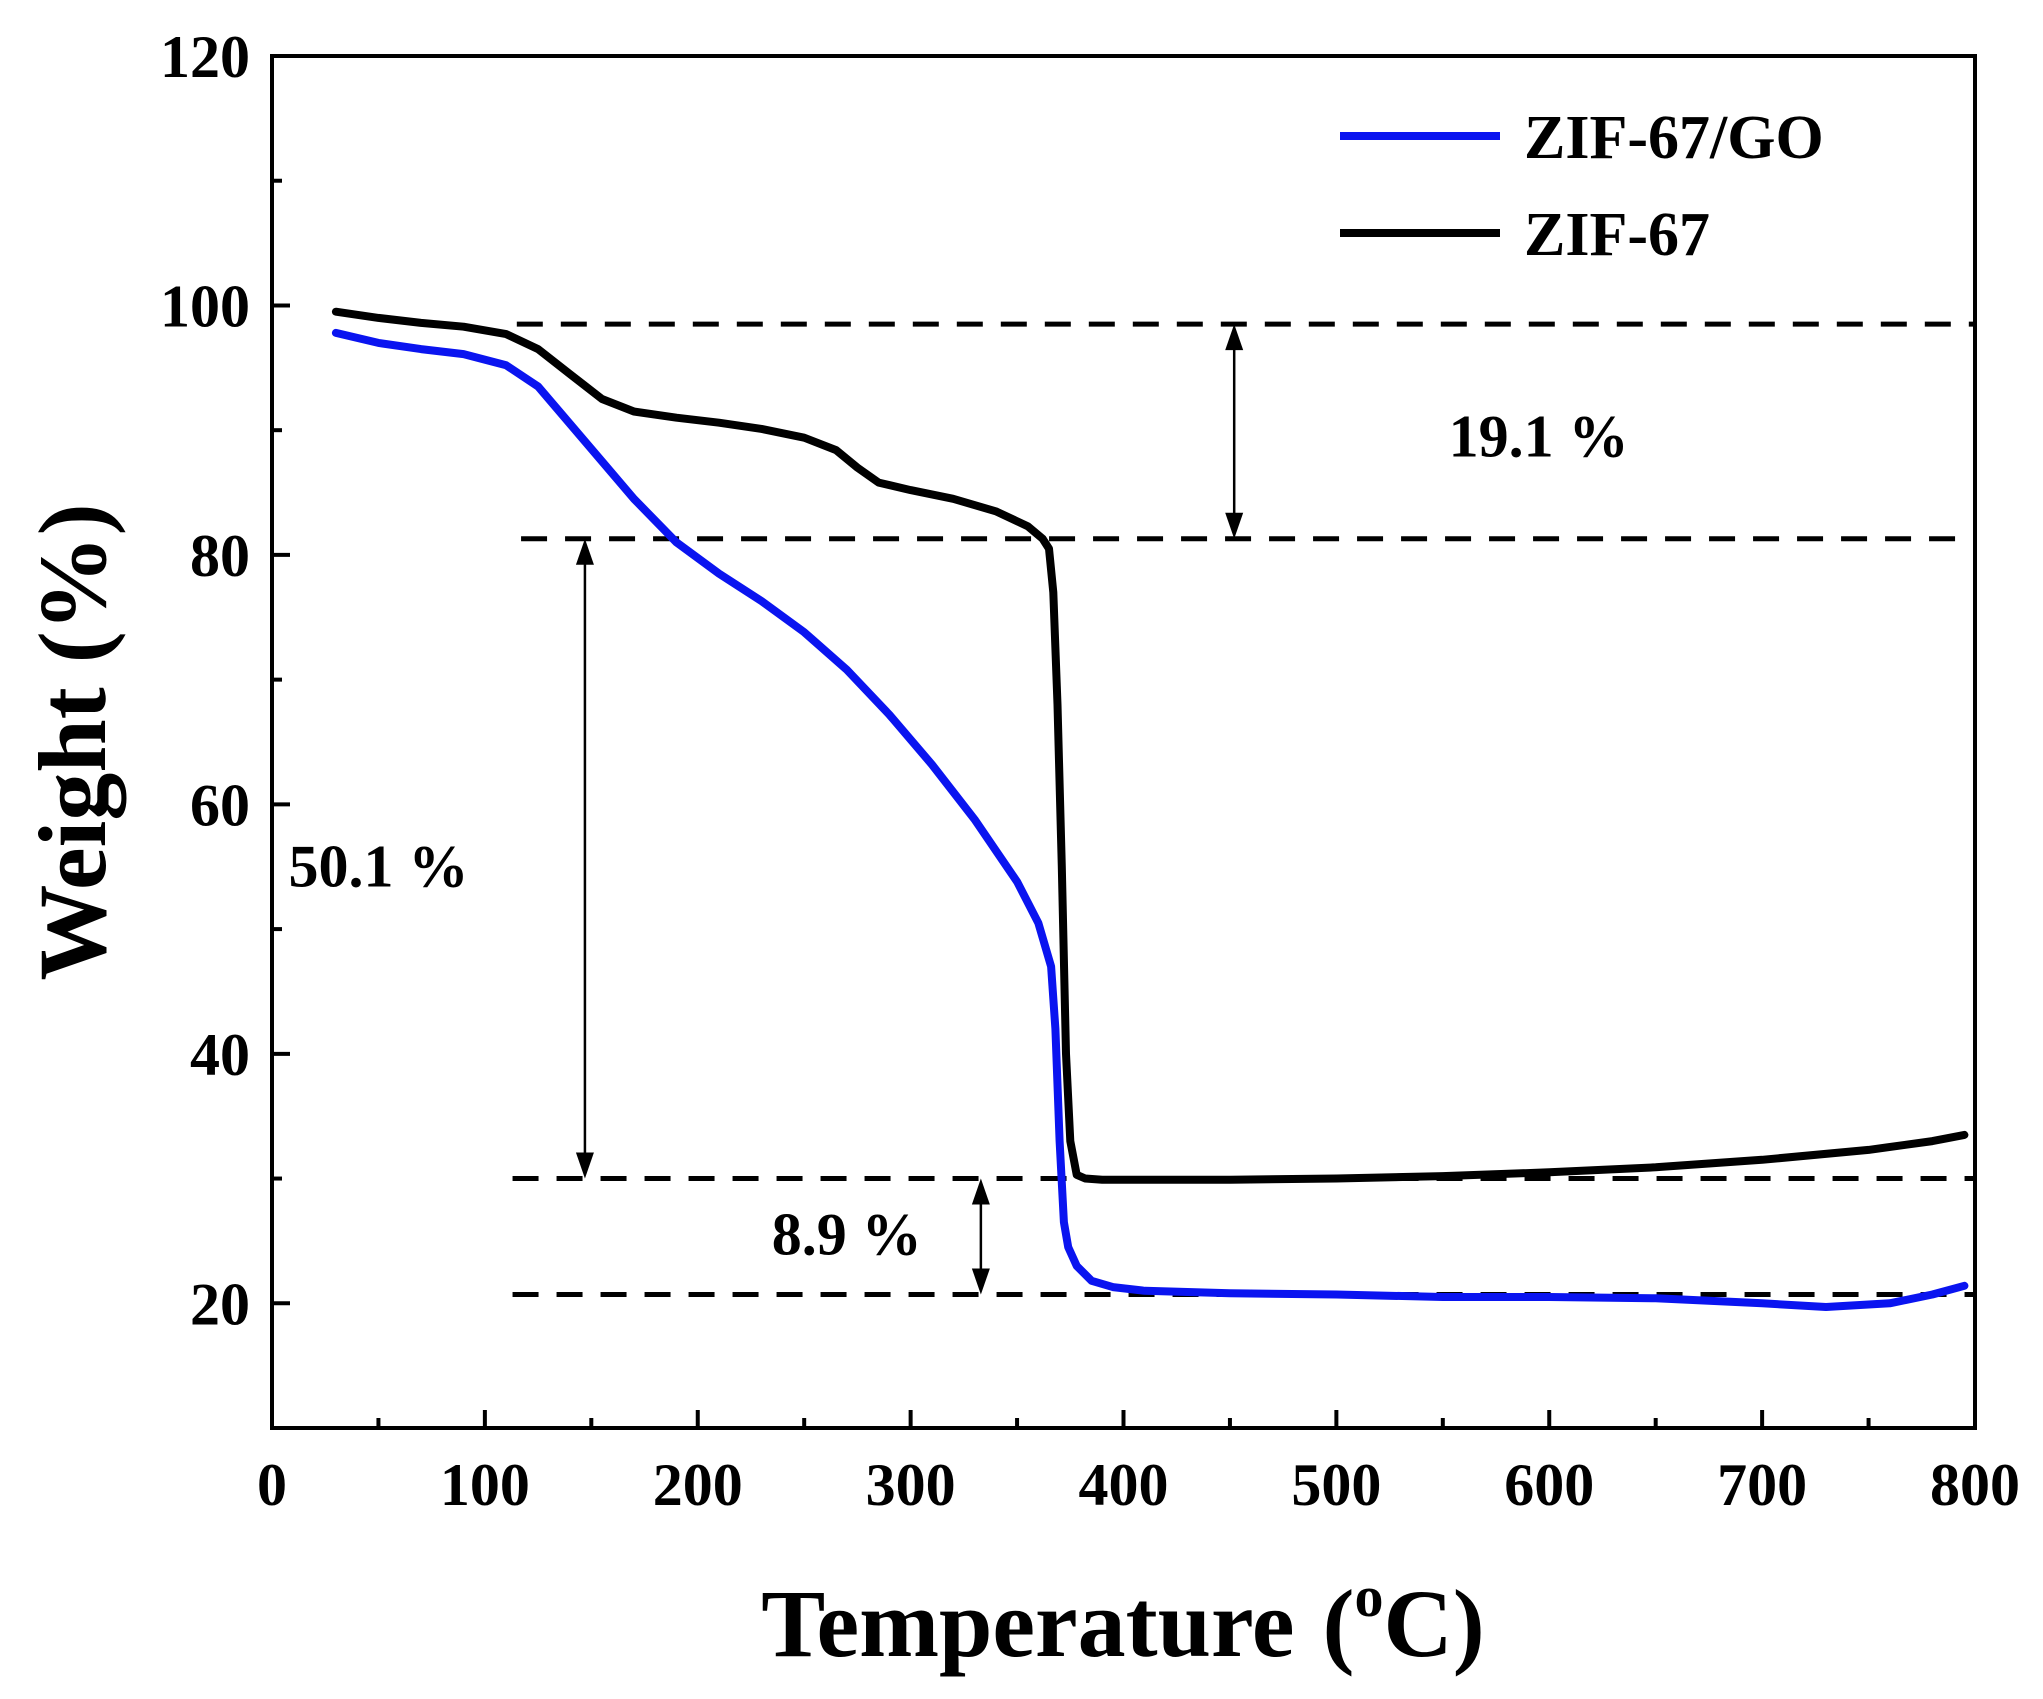 This screenshot has width=2043, height=1699. What do you see at coordinates (272, 1485) in the screenshot?
I see `x-tick-label: 0` at bounding box center [272, 1485].